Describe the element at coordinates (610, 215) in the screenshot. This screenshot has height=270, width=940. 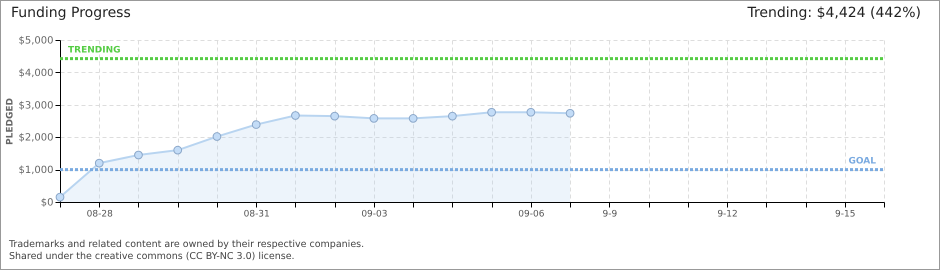
I see `x-tick-label: 9-9` at that location.